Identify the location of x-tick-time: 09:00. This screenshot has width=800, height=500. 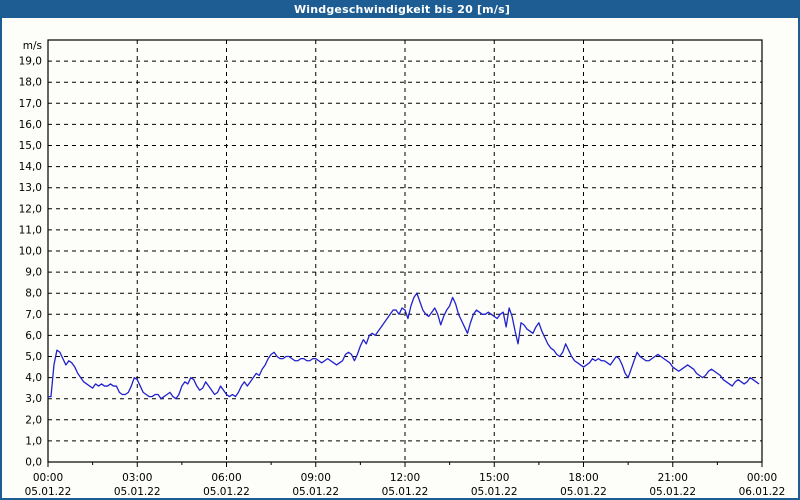
(316, 478).